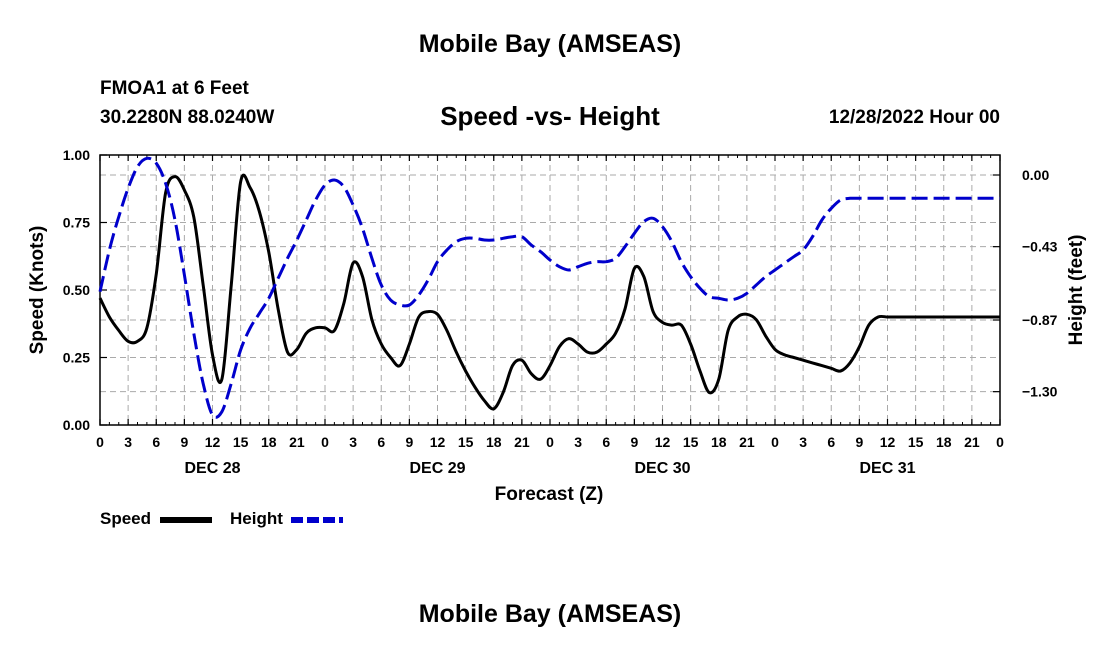 This screenshot has width=1100, height=650. Describe the element at coordinates (37, 290) in the screenshot. I see `y-axis-label: Speed (Knots)` at that location.